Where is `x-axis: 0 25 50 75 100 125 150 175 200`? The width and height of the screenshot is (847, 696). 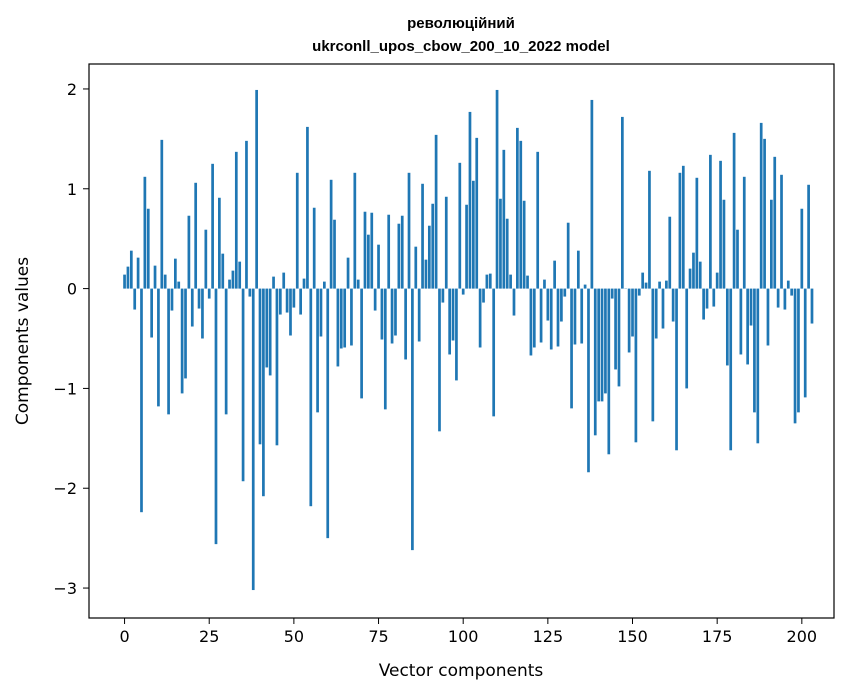
x-axis: 0 25 50 75 100 125 150 175 200 is located at coordinates (468, 632).